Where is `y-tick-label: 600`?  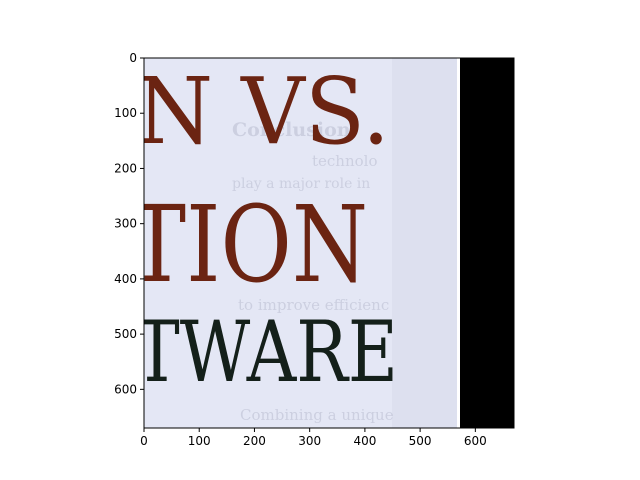
y-tick-label: 600 is located at coordinates (125, 389).